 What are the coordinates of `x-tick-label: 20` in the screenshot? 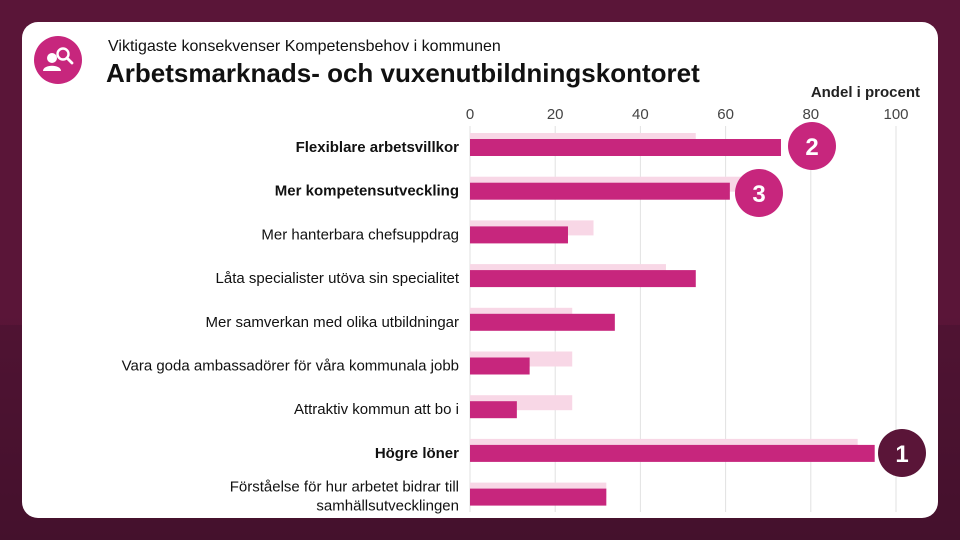 It's located at (555, 114).